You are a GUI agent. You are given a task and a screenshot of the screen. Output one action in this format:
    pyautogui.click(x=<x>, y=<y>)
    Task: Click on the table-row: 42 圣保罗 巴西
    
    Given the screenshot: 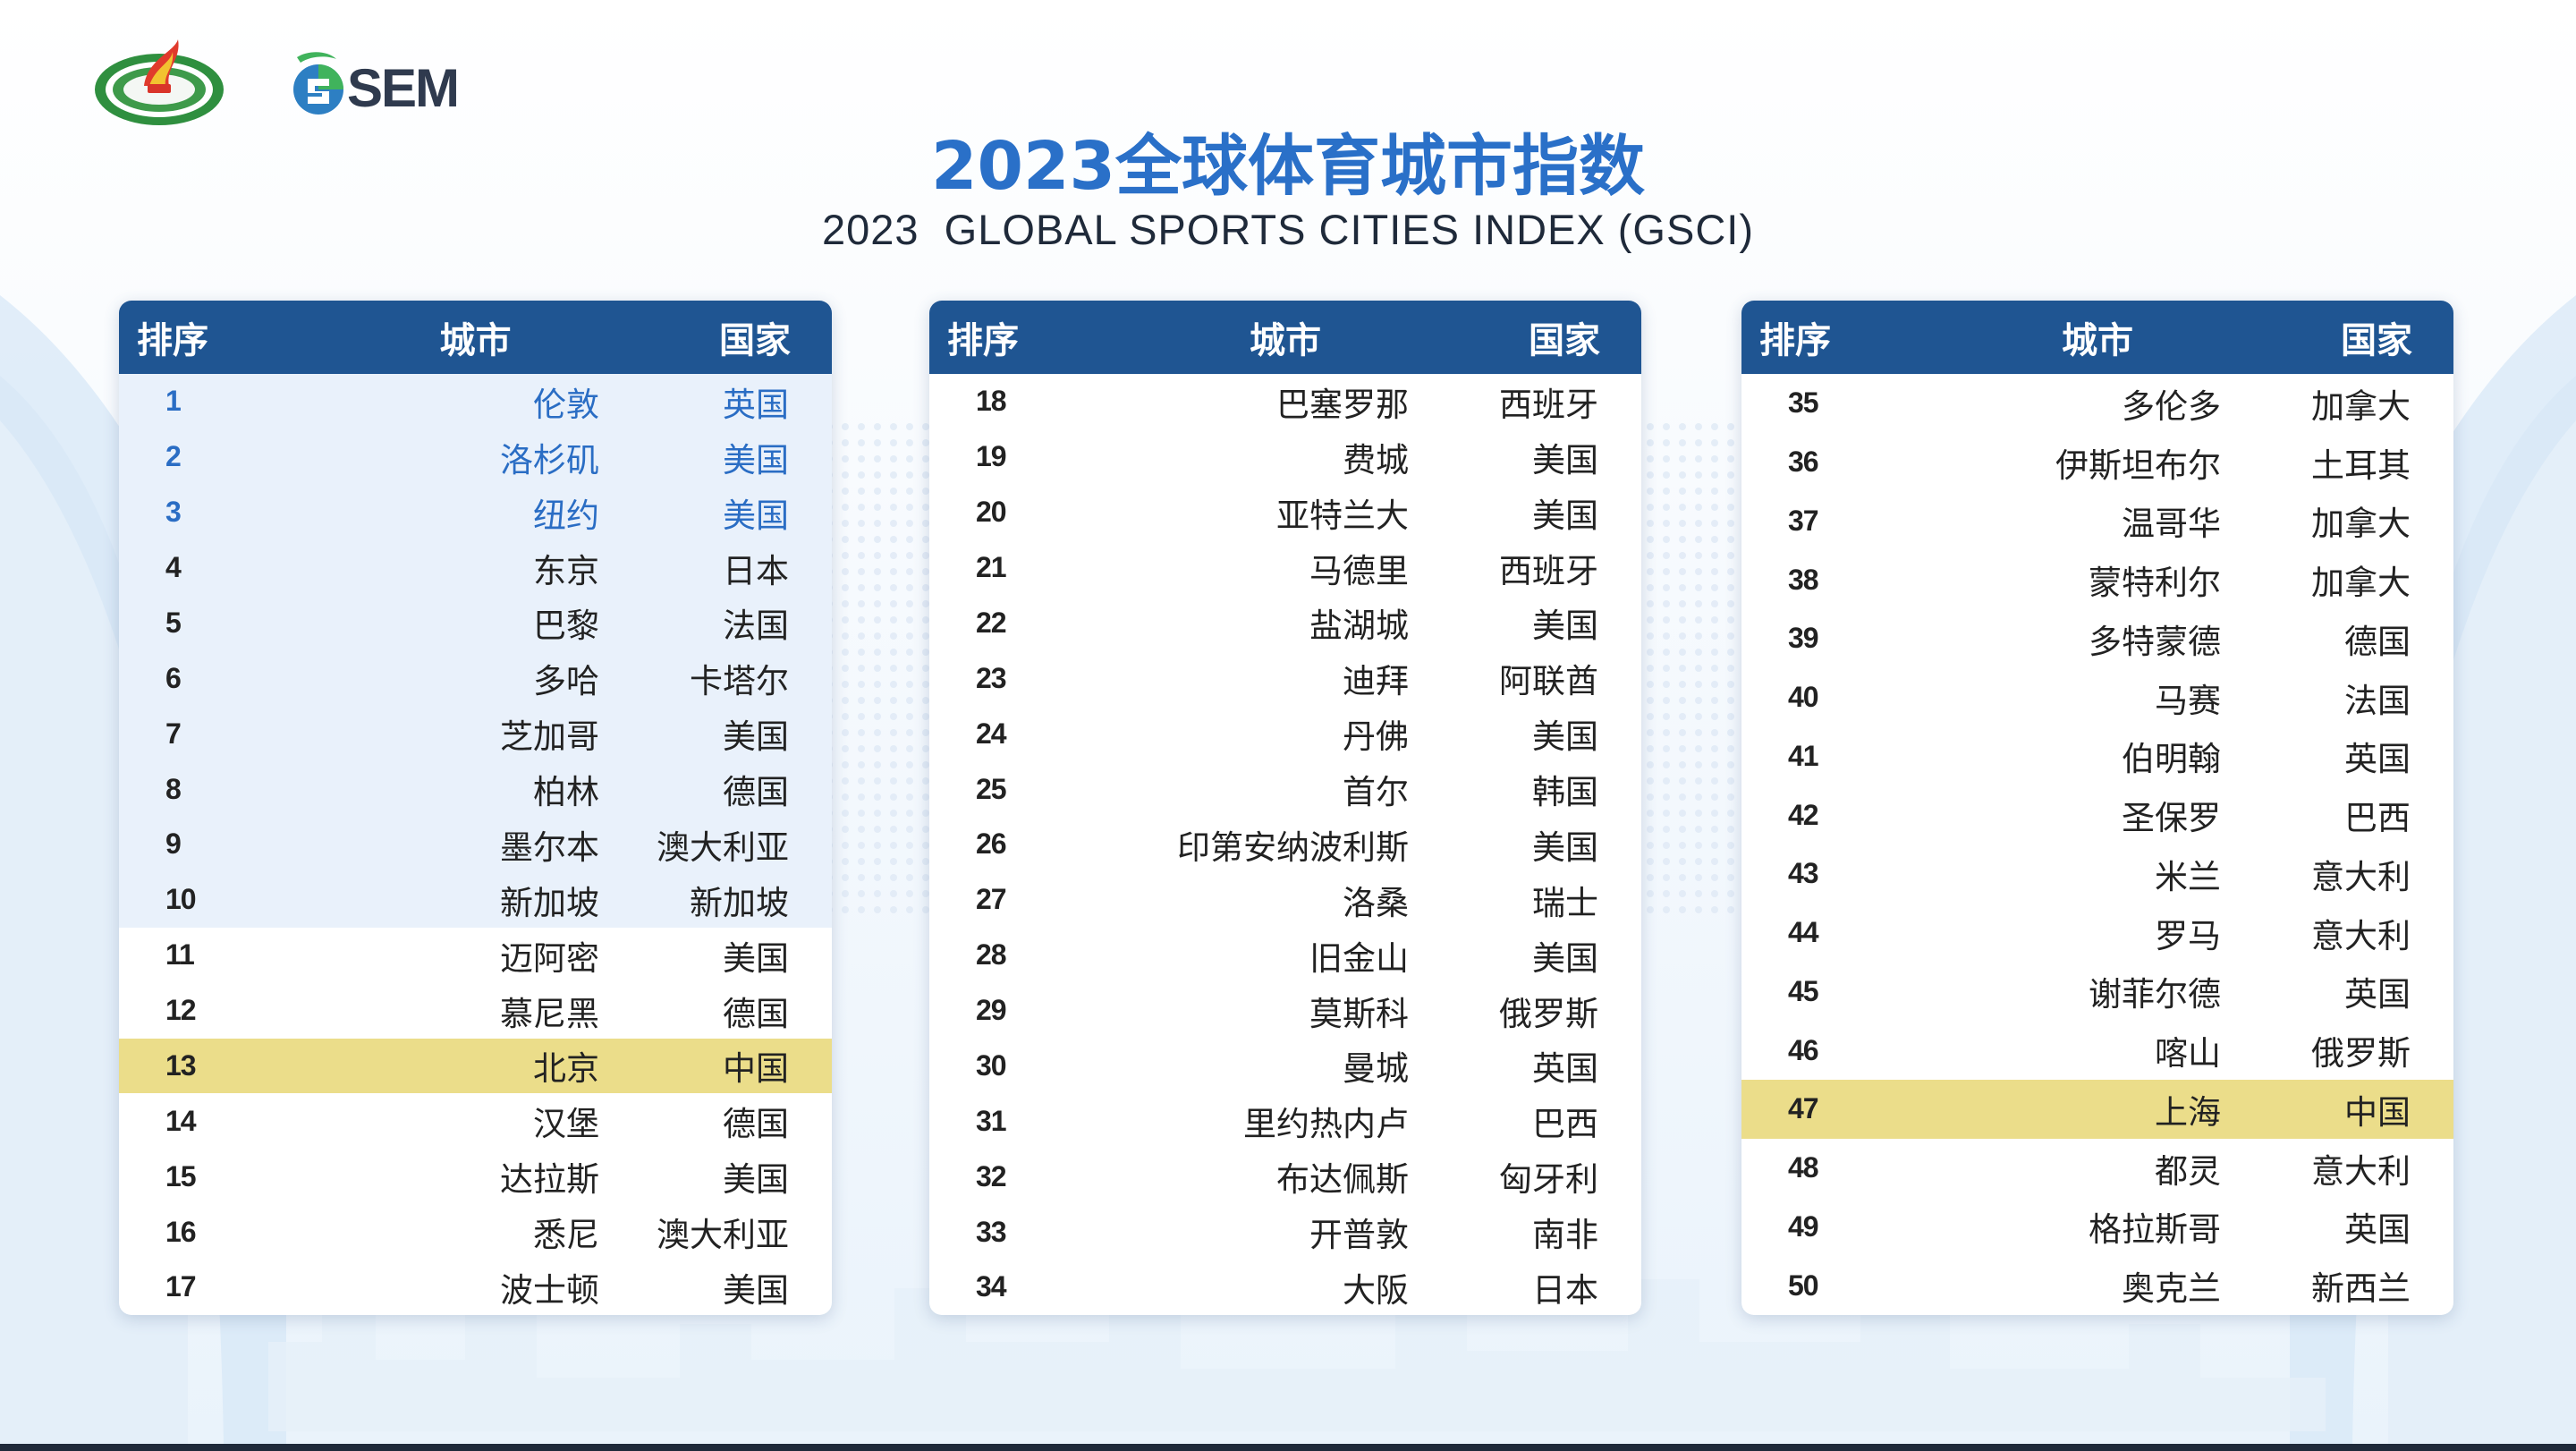 What is the action you would take?
    pyautogui.click(x=2097, y=814)
    